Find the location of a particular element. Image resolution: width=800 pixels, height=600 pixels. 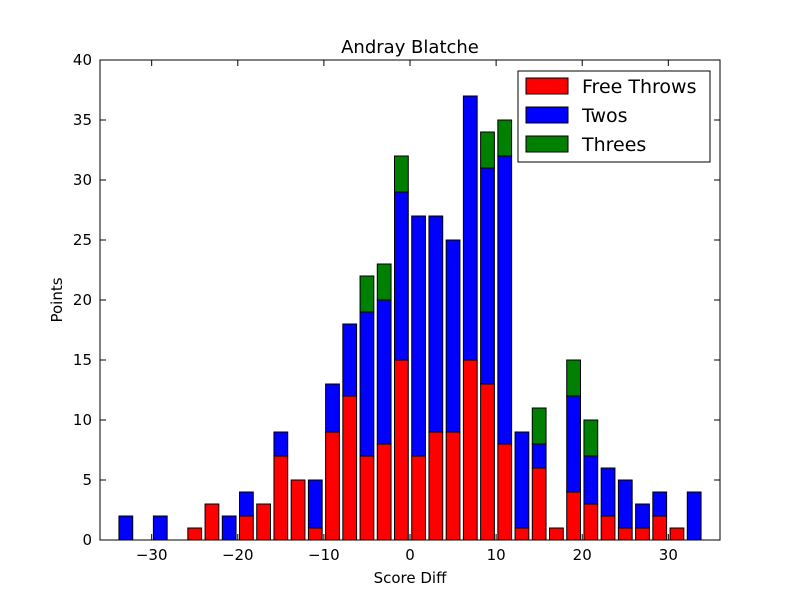

y-tick-label: 30 is located at coordinates (82, 180).